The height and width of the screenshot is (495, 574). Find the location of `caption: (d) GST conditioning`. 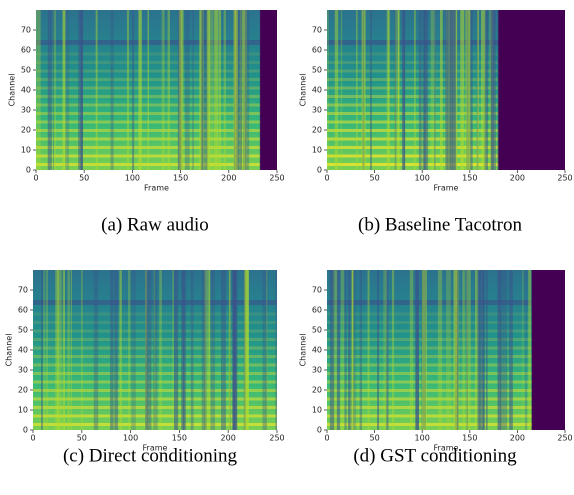

caption: (d) GST conditioning is located at coordinates (435, 455).